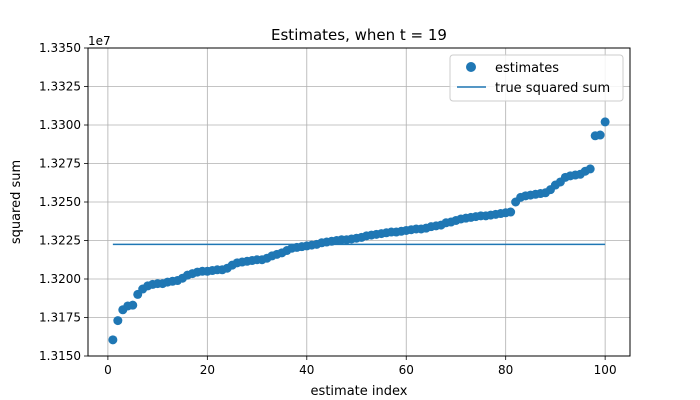 This screenshot has width=700, height=400. What do you see at coordinates (60, 279) in the screenshot?
I see `y-tick-label: 1.3200` at bounding box center [60, 279].